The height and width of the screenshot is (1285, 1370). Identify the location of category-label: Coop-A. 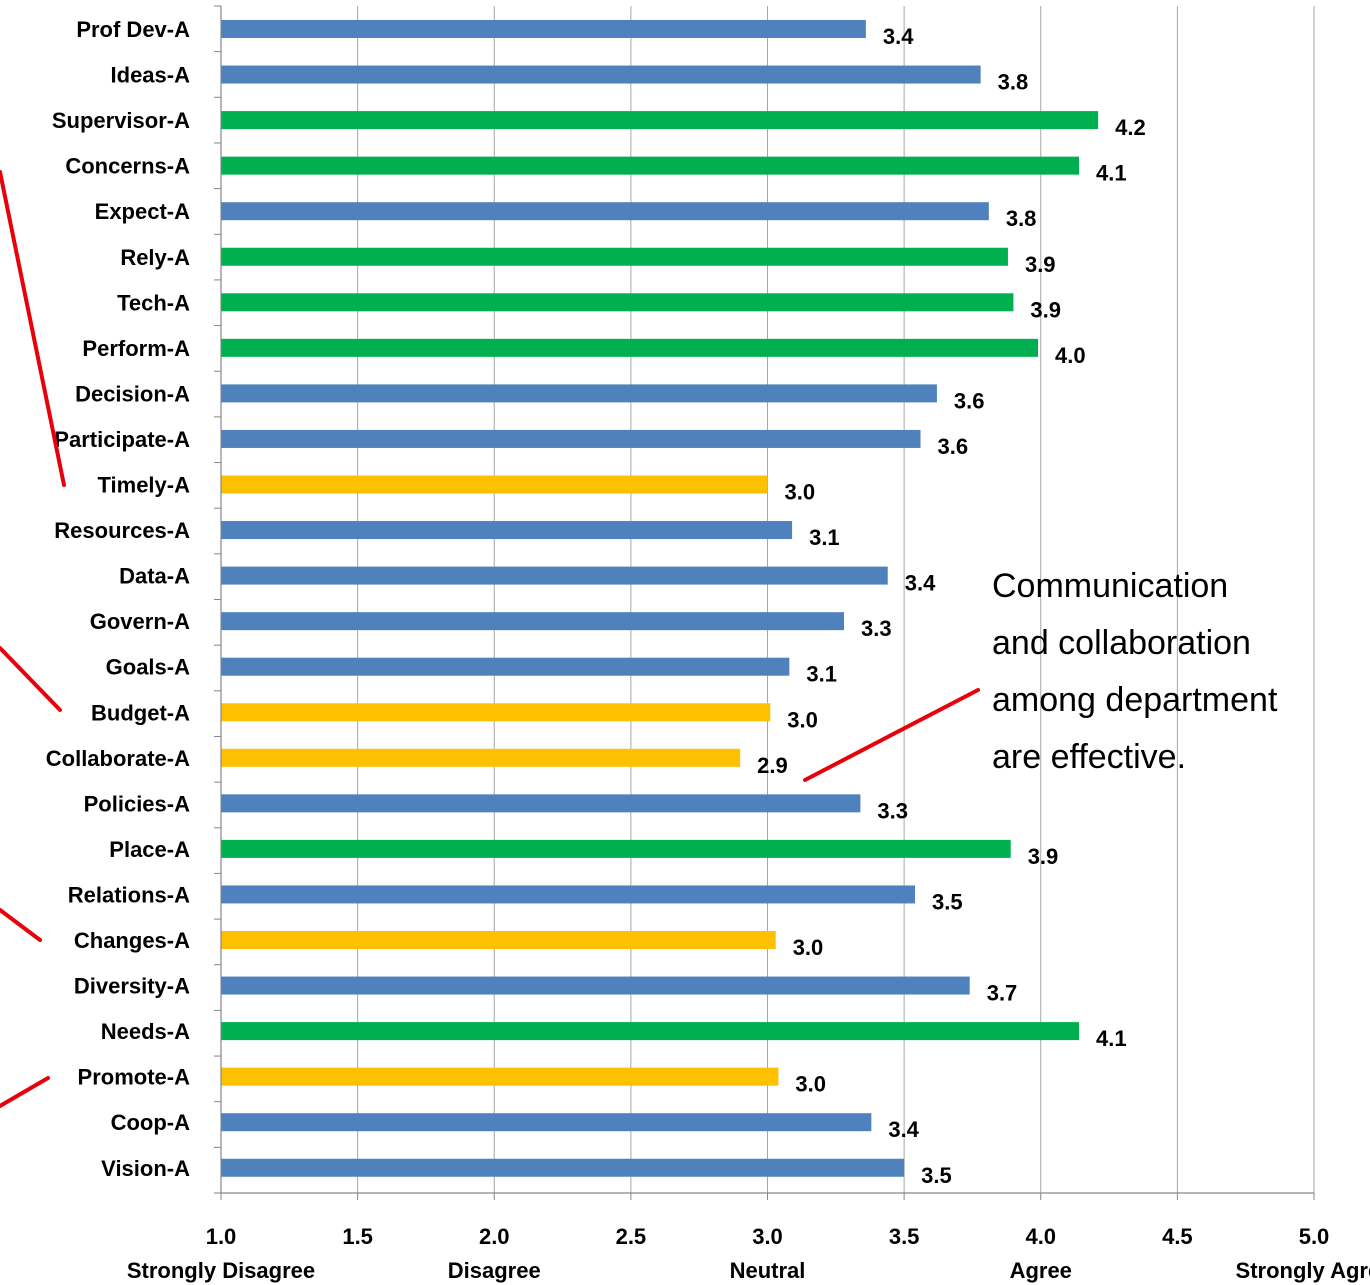
(151, 1122).